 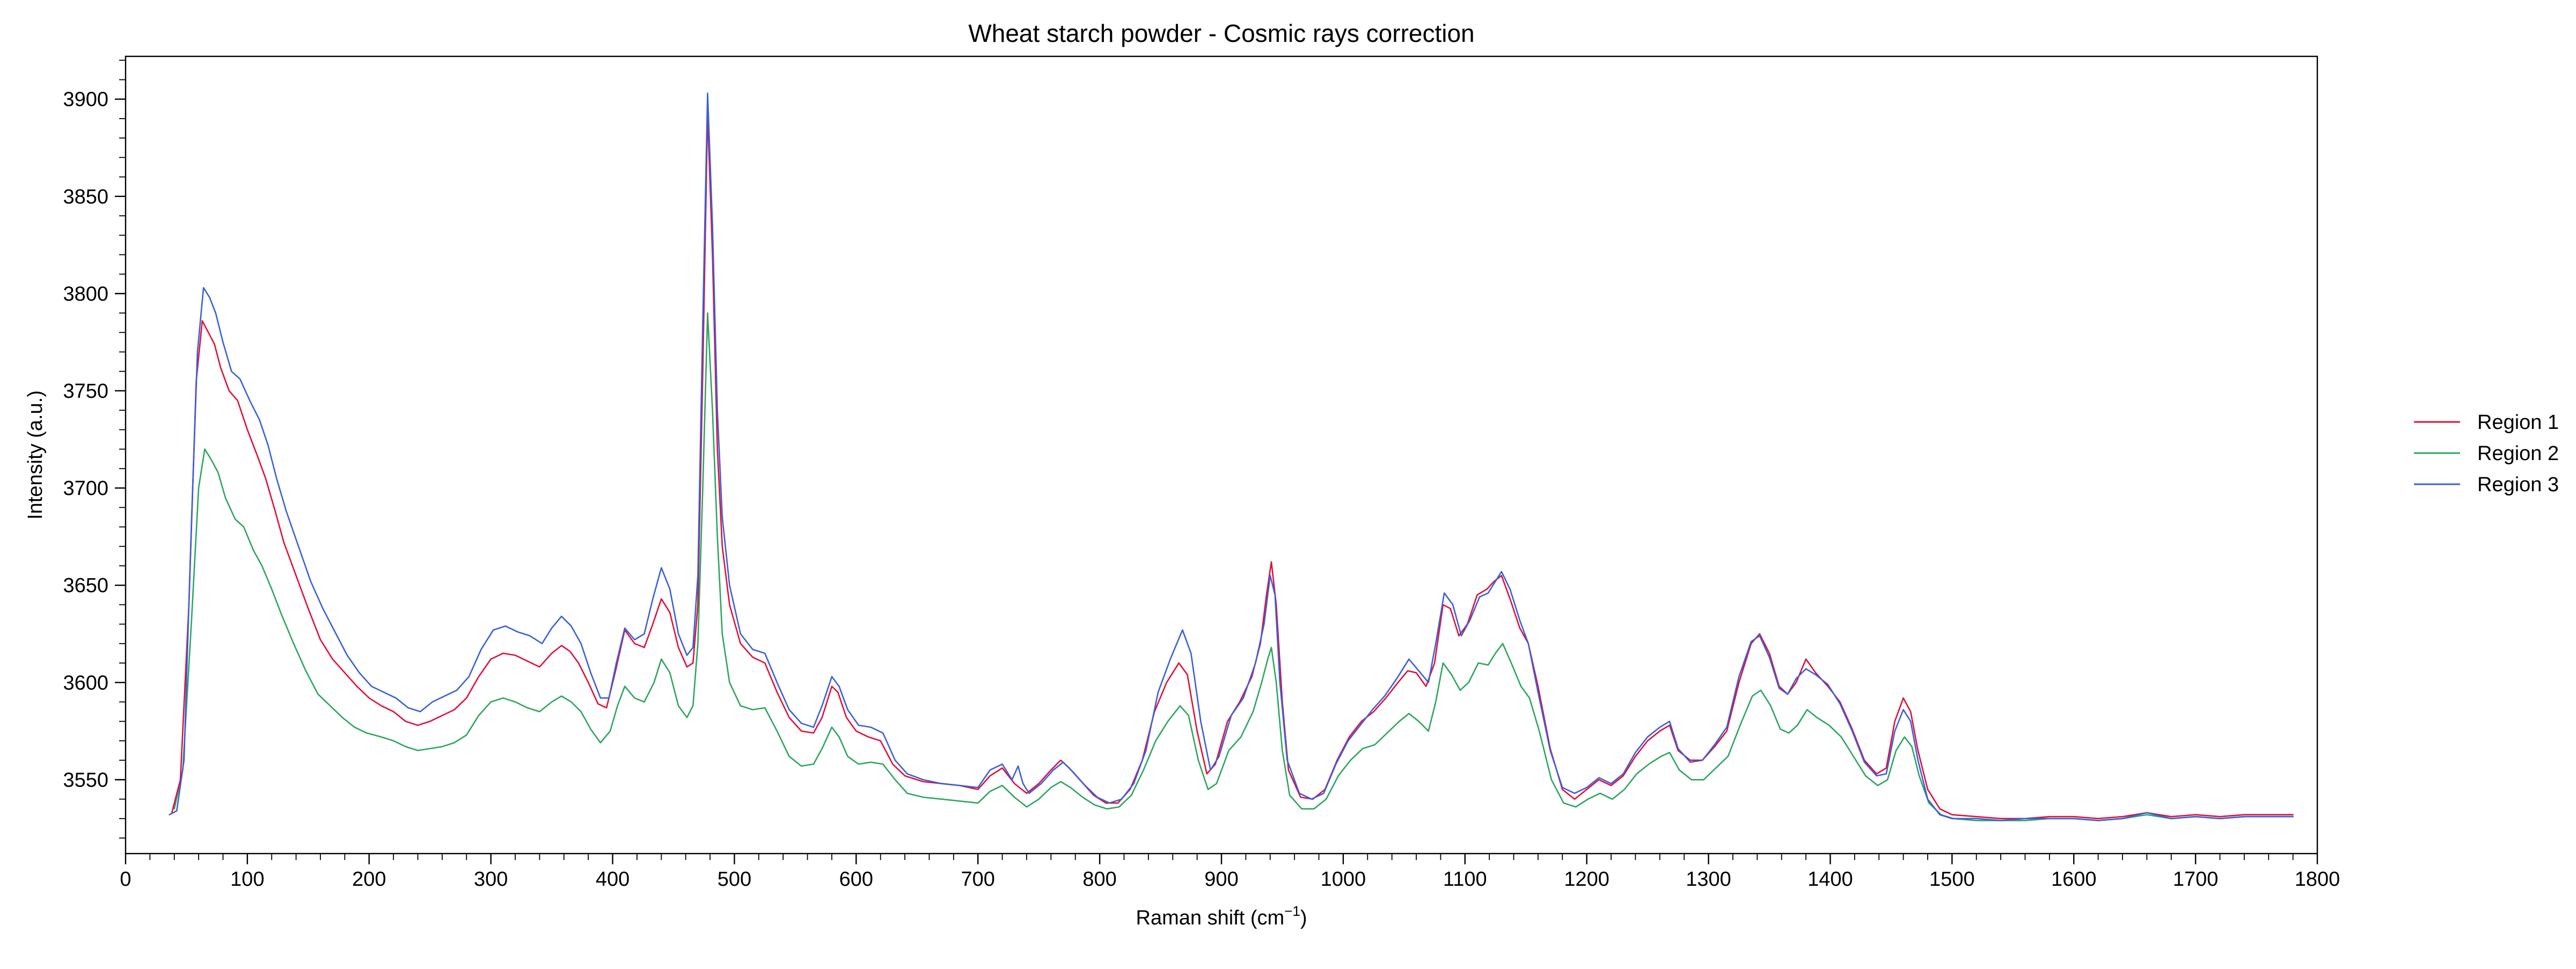 I want to click on y-tick-label: 3600, so click(x=85, y=683).